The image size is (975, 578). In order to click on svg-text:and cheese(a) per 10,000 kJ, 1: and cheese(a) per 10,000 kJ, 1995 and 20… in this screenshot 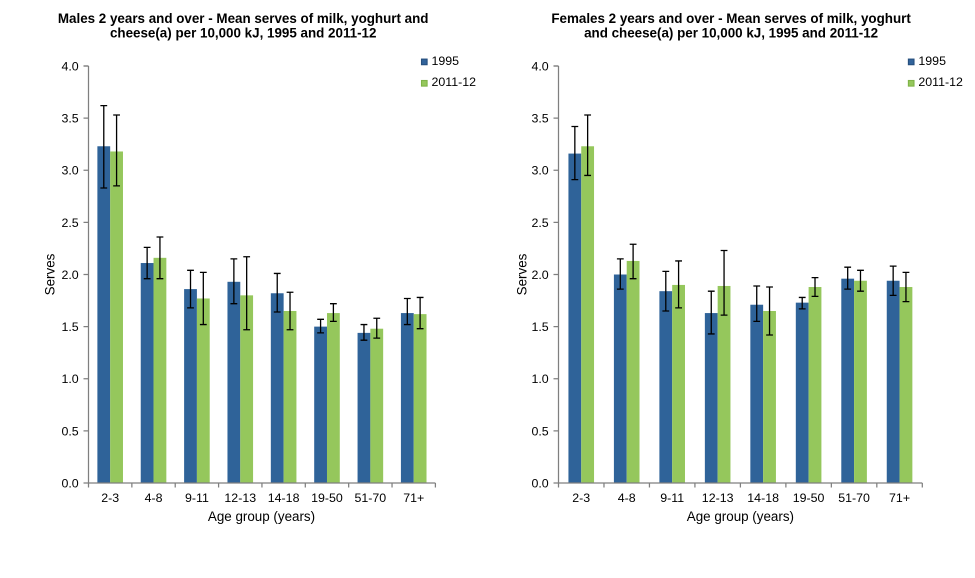, I will do `click(731, 33)`.